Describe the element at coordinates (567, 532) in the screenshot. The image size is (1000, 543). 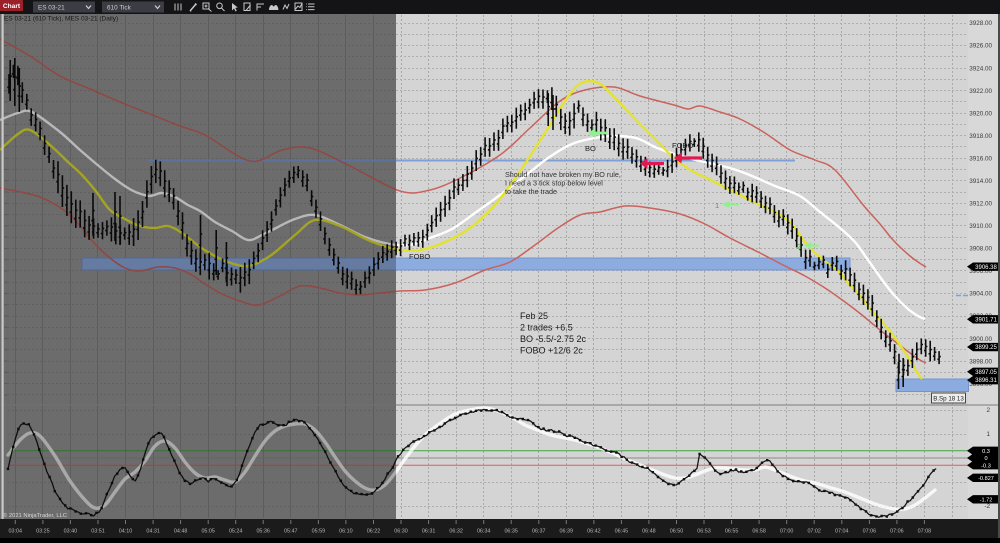
I see `svg-text: 06:39` at that location.